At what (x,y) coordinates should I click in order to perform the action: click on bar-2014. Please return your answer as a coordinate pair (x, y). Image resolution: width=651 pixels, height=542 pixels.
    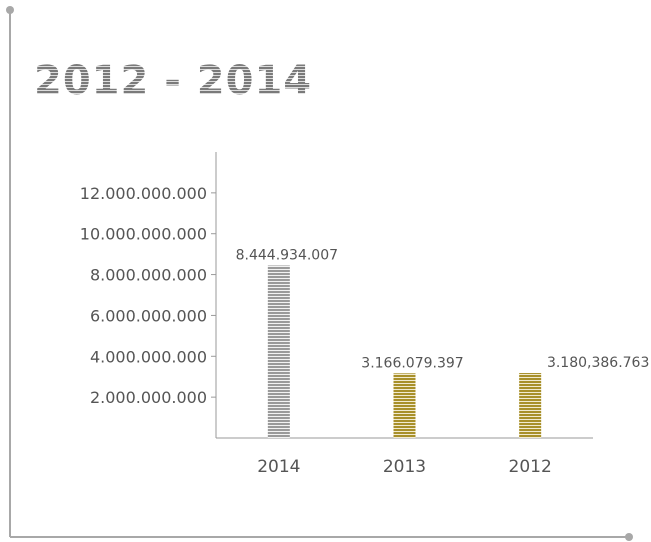
    Looking at the image, I should click on (278, 351).